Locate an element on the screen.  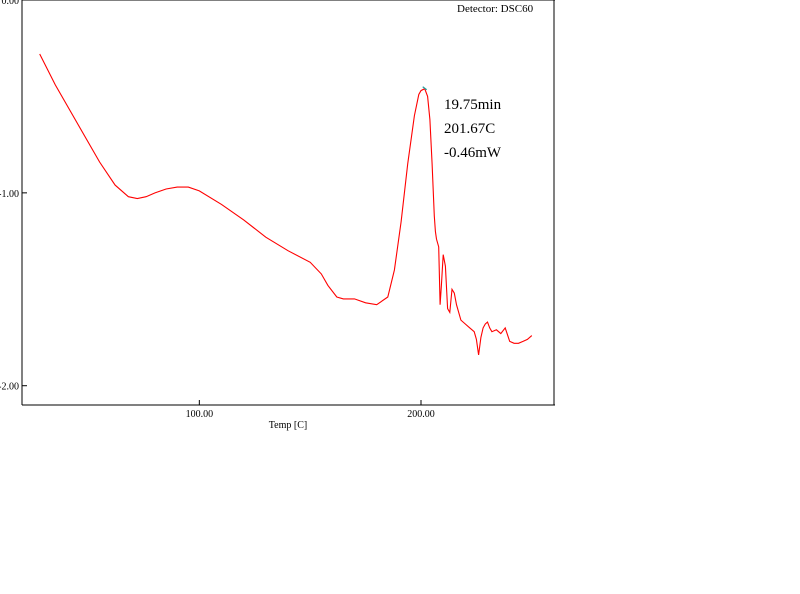
peak-point is located at coordinates (425, 88).